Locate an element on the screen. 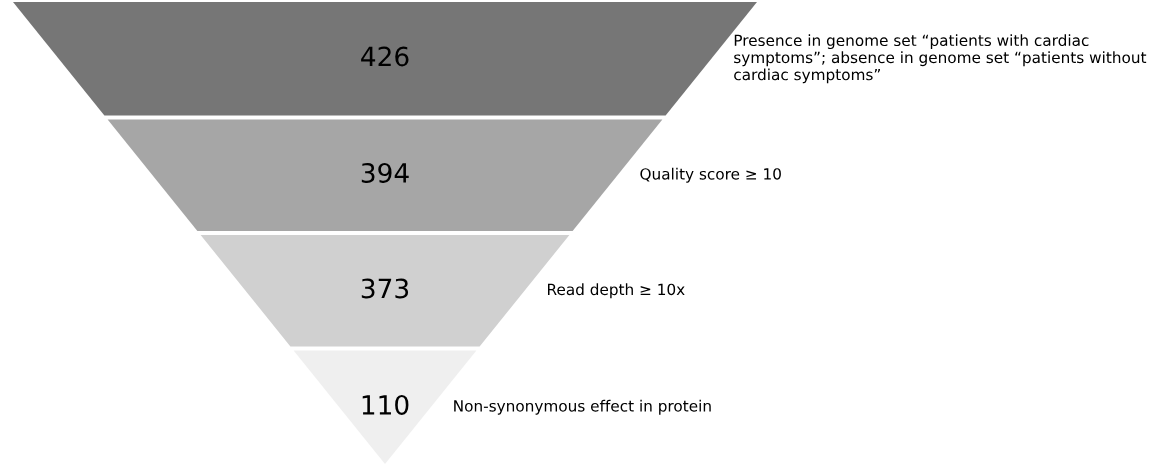 The width and height of the screenshot is (1169, 466). category-label: Read depth ≥ 10x is located at coordinates (616, 291).